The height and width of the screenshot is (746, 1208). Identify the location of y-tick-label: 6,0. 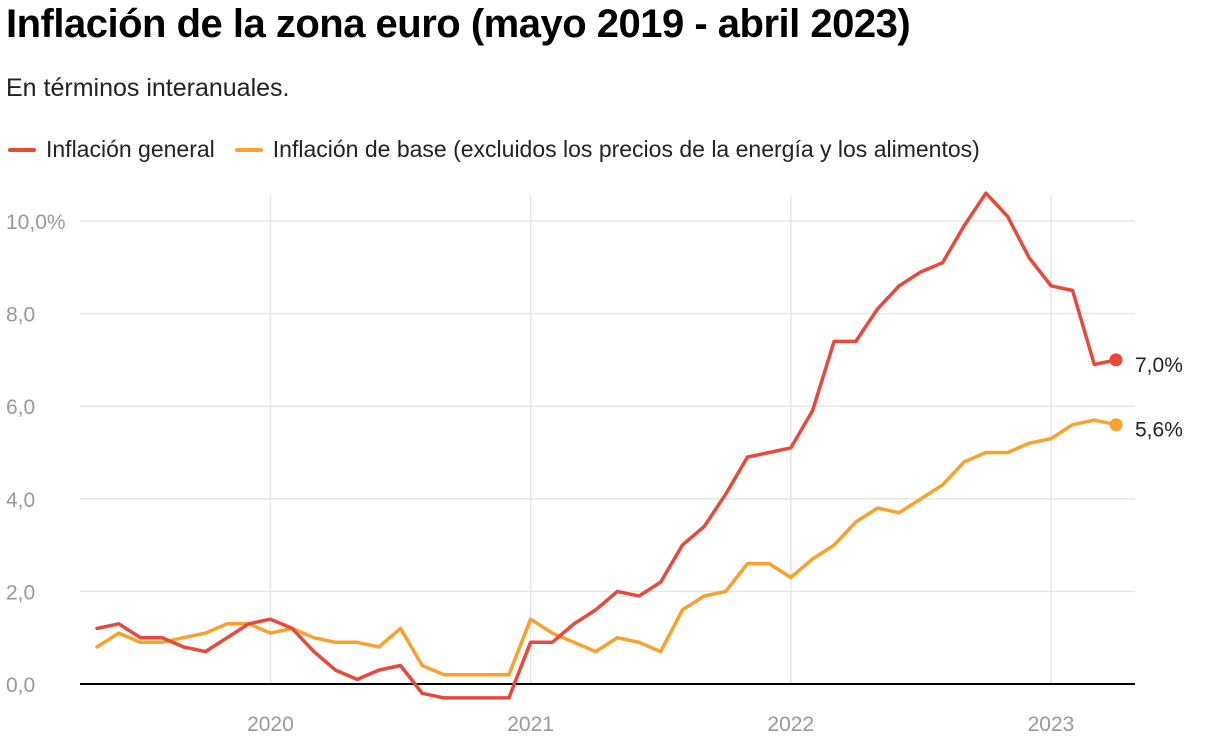
(20, 407).